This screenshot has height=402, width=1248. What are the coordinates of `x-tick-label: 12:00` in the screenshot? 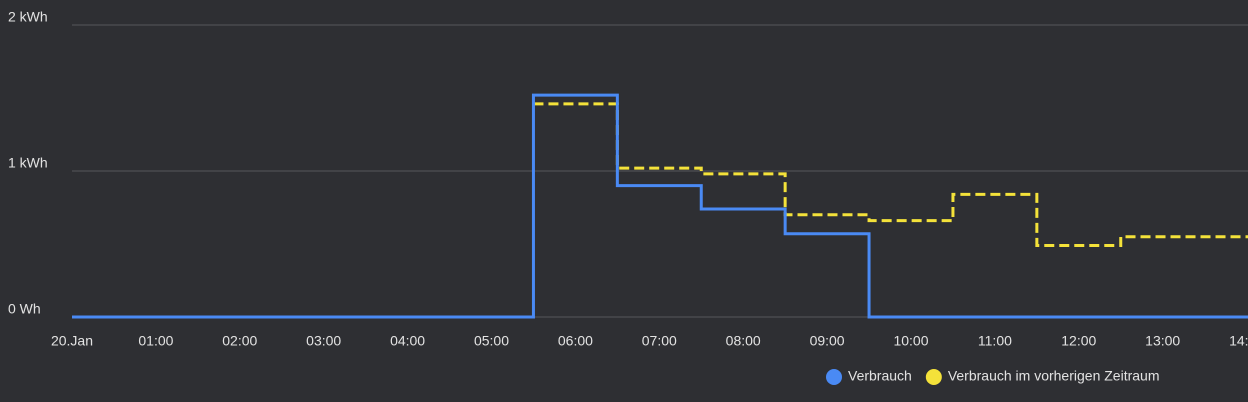 It's located at (1078, 341).